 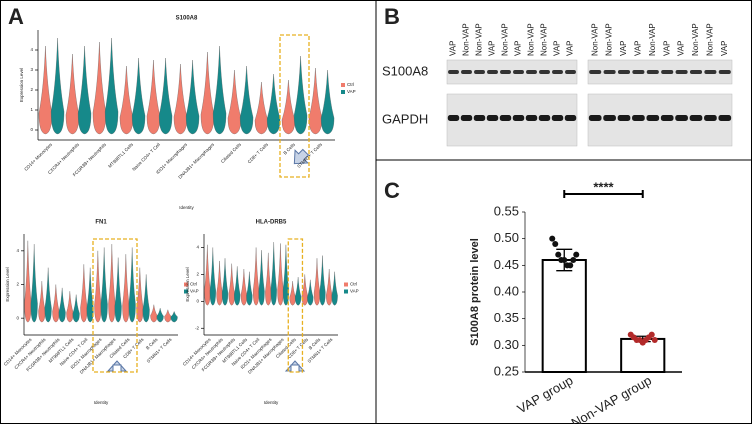 What do you see at coordinates (31, 129) in the screenshot?
I see `y-tick-label: 0` at bounding box center [31, 129].